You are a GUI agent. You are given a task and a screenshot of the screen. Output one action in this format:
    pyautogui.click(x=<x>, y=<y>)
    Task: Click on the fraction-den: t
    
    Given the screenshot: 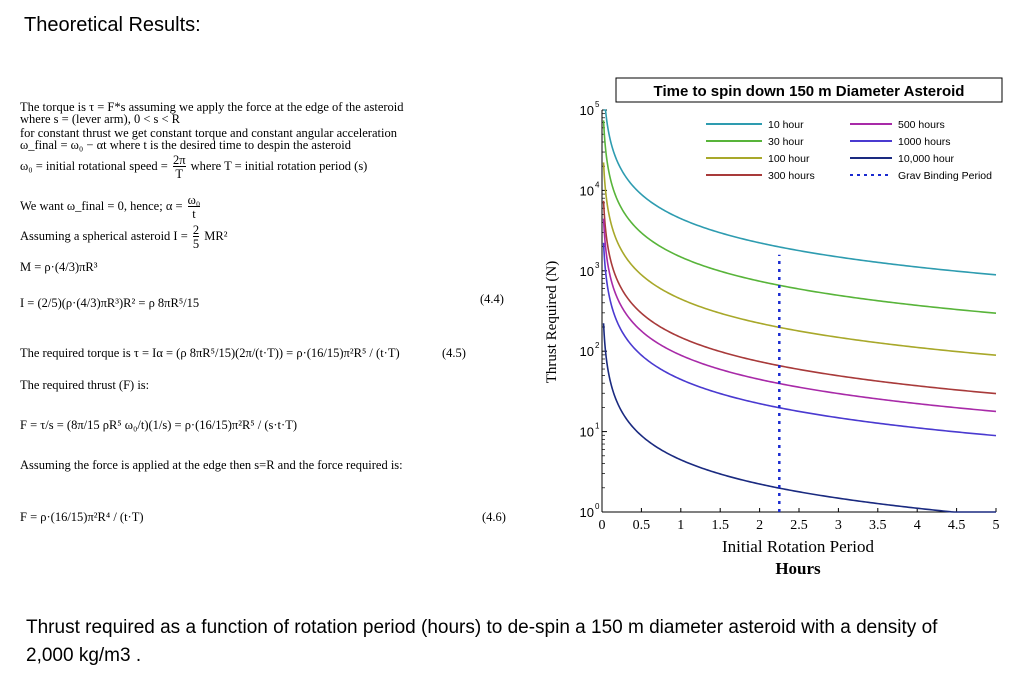 What is the action you would take?
    pyautogui.click(x=194, y=213)
    